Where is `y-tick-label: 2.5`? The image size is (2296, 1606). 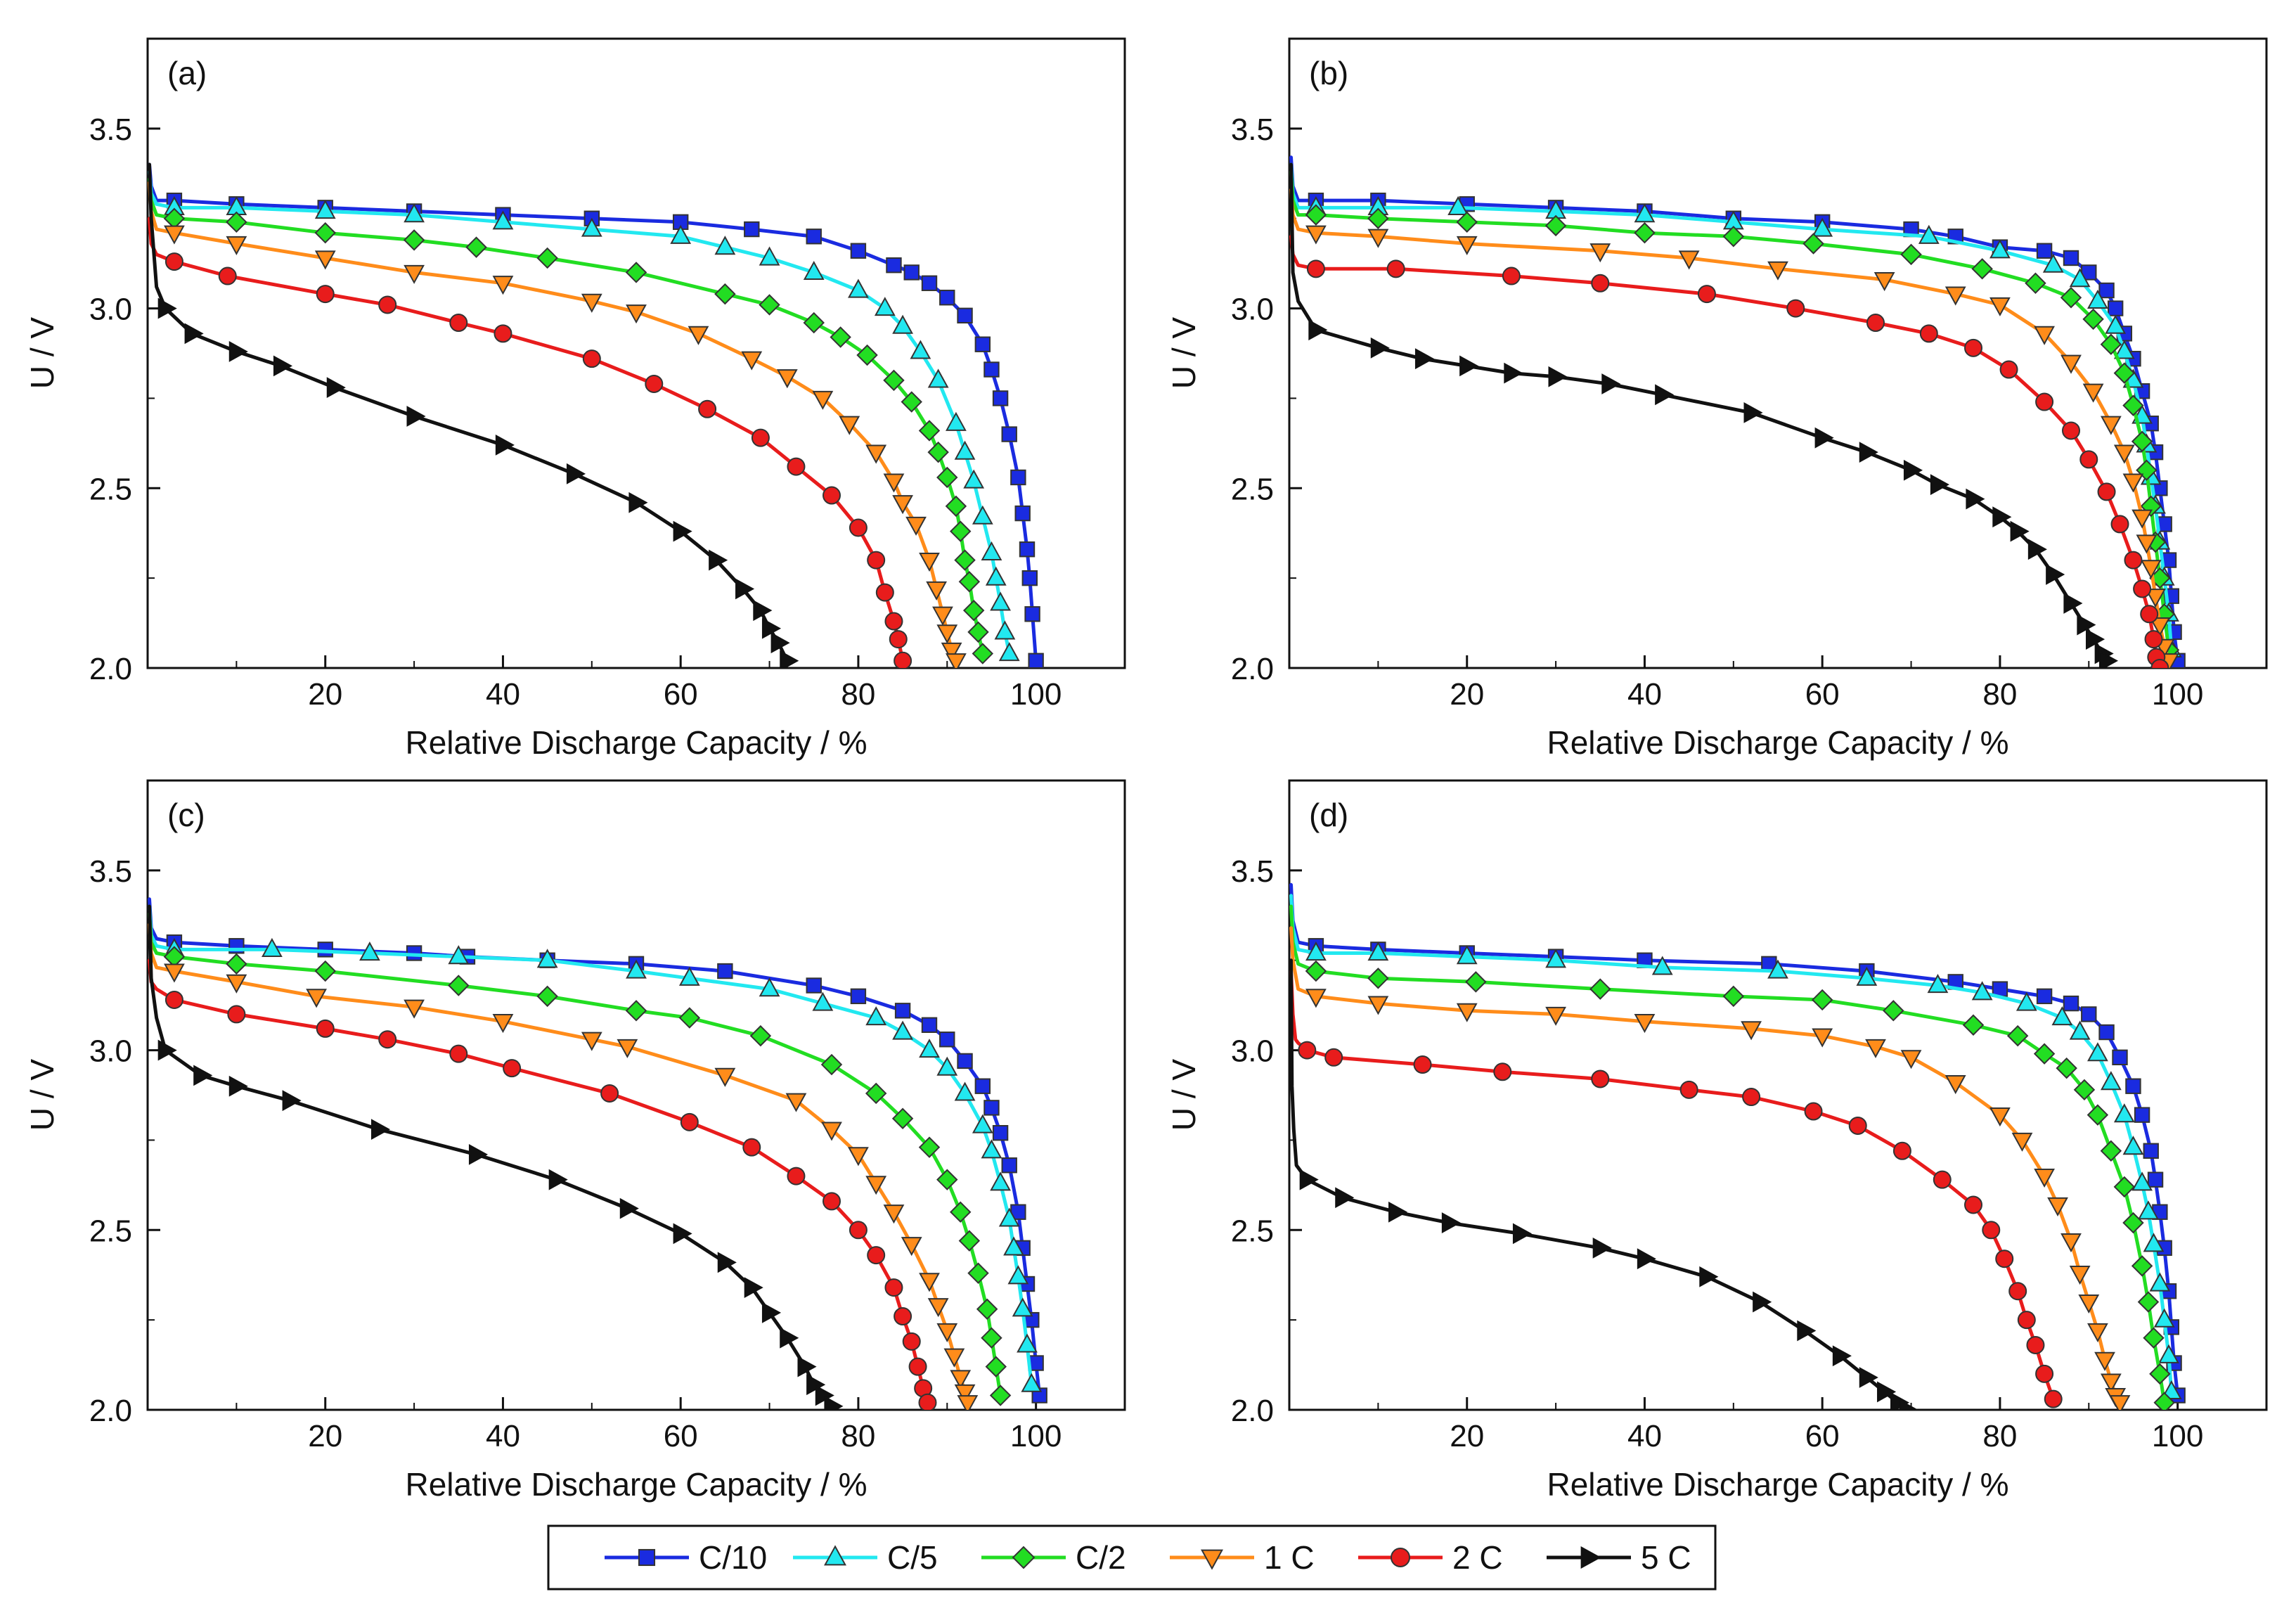
y-tick-label: 2.5 is located at coordinates (110, 1231).